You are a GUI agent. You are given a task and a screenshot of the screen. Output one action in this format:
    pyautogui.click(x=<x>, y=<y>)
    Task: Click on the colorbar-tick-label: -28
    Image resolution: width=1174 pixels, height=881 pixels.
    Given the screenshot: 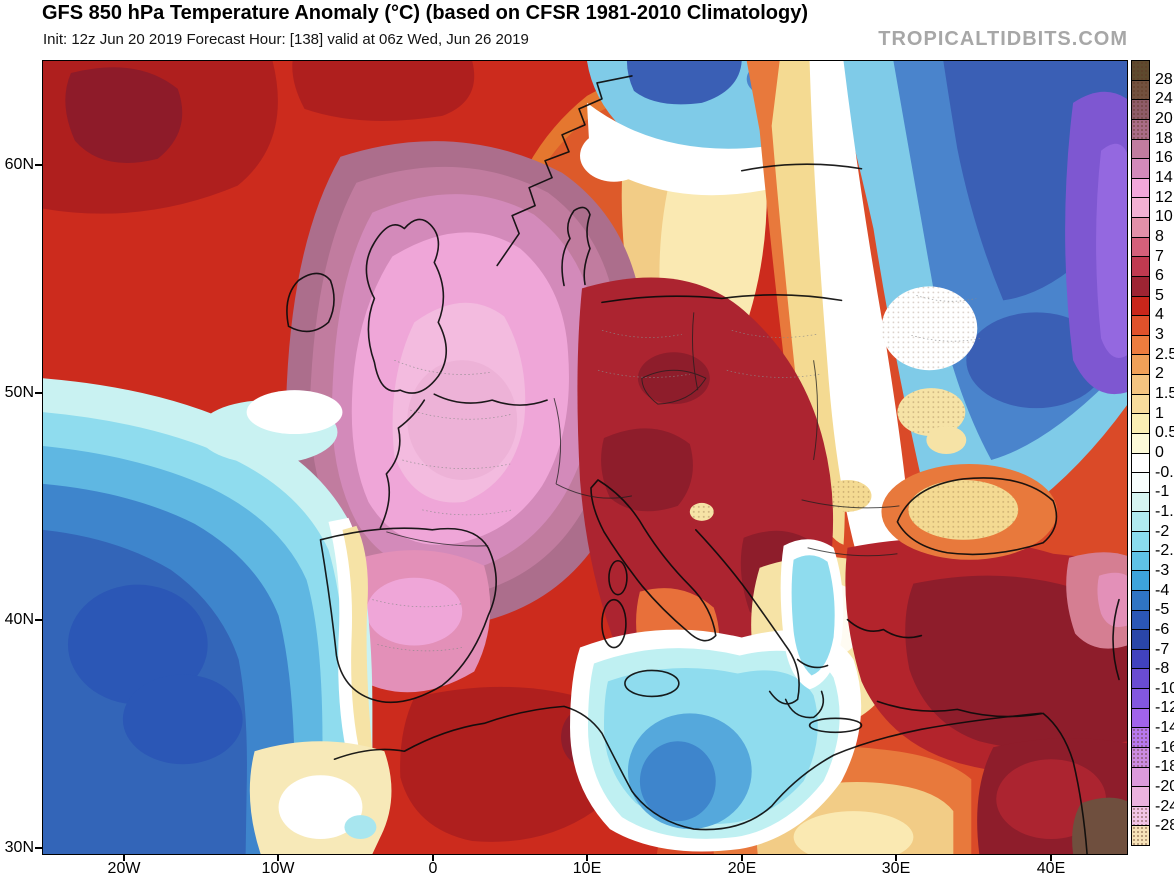 What is the action you would take?
    pyautogui.click(x=1164, y=826)
    